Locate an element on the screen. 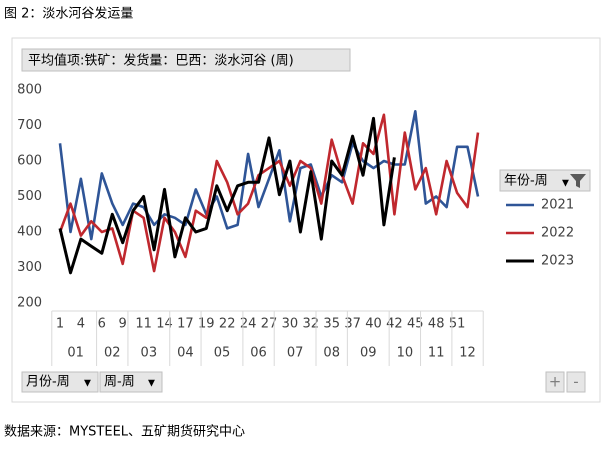 The height and width of the screenshot is (449, 610). x-tick-label: 45 is located at coordinates (415, 324).